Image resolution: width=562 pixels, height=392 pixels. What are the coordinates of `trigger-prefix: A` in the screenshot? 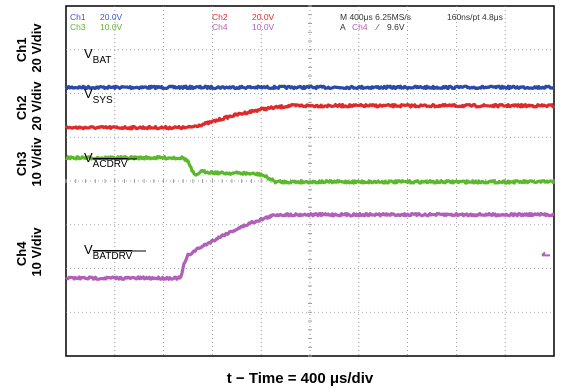 It's located at (343, 27).